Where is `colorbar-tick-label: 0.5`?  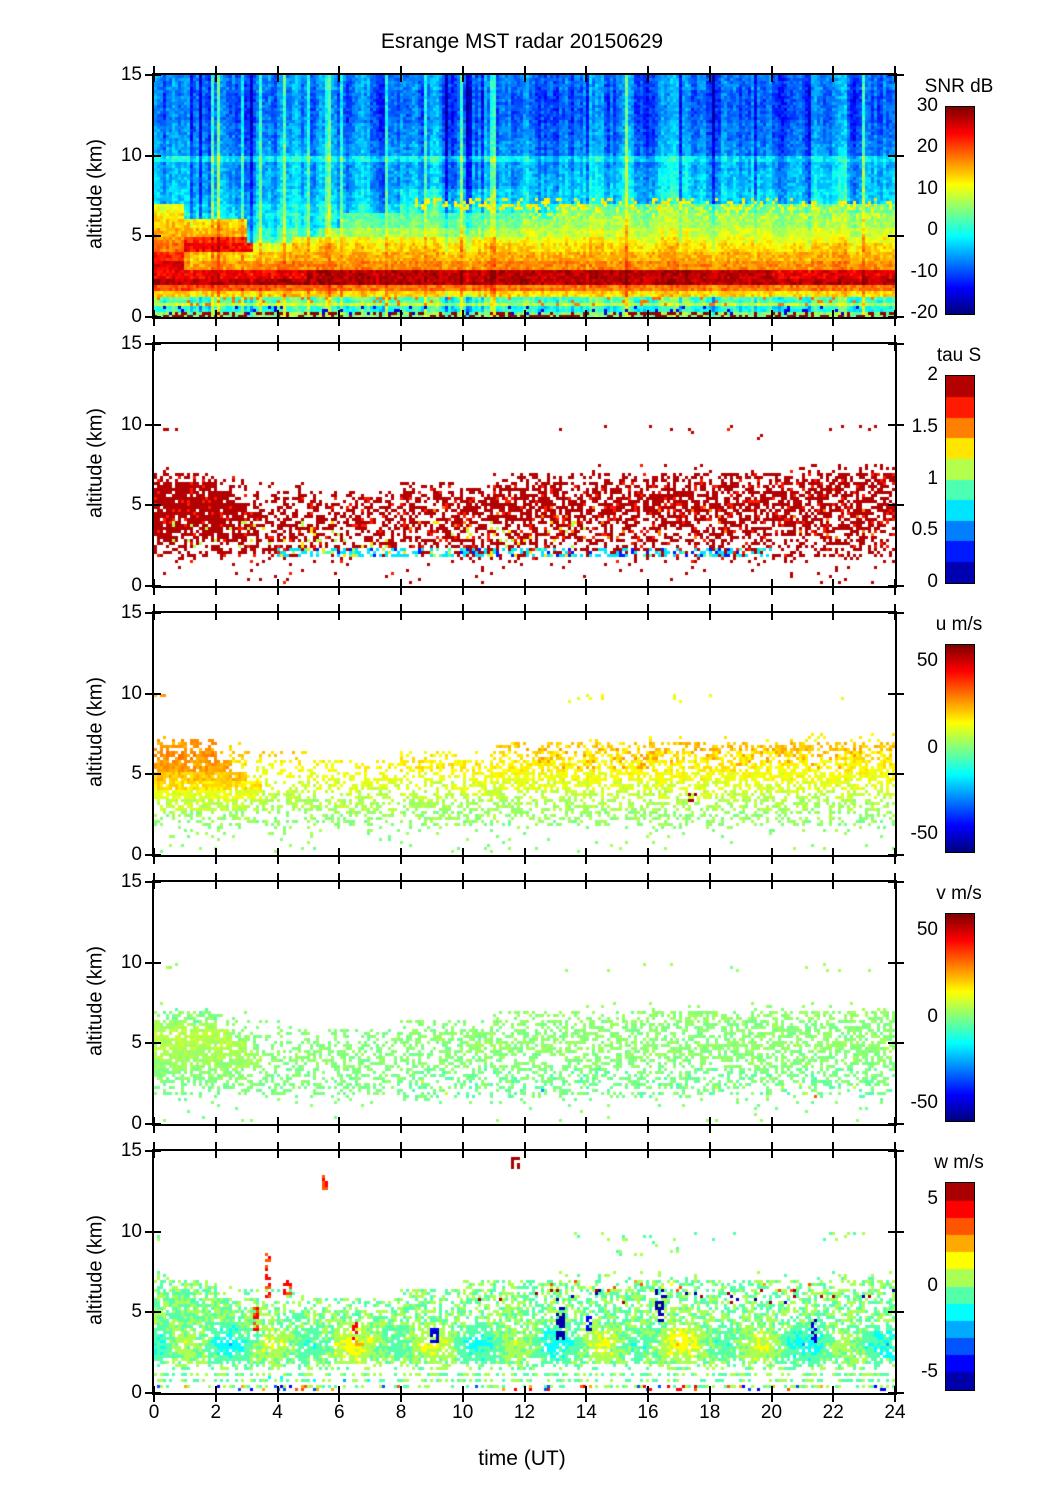
colorbar-tick-label: 0.5 is located at coordinates (924, 530).